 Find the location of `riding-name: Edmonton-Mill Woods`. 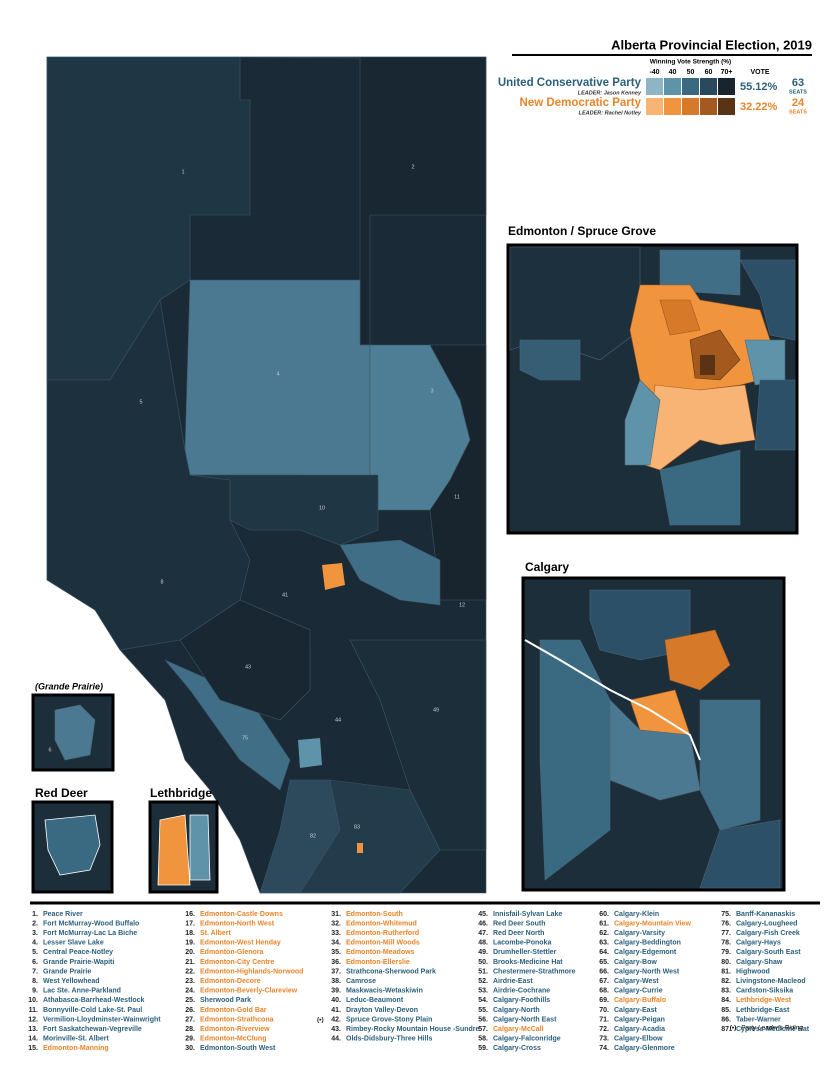

riding-name: Edmonton-Mill Woods is located at coordinates (383, 943).